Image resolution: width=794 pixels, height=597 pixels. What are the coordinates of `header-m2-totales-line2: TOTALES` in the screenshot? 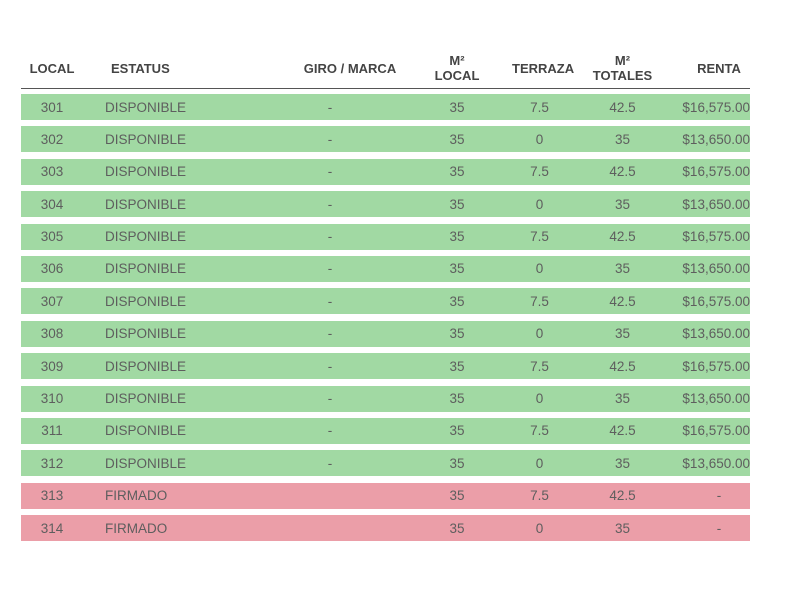 It's located at (622, 75).